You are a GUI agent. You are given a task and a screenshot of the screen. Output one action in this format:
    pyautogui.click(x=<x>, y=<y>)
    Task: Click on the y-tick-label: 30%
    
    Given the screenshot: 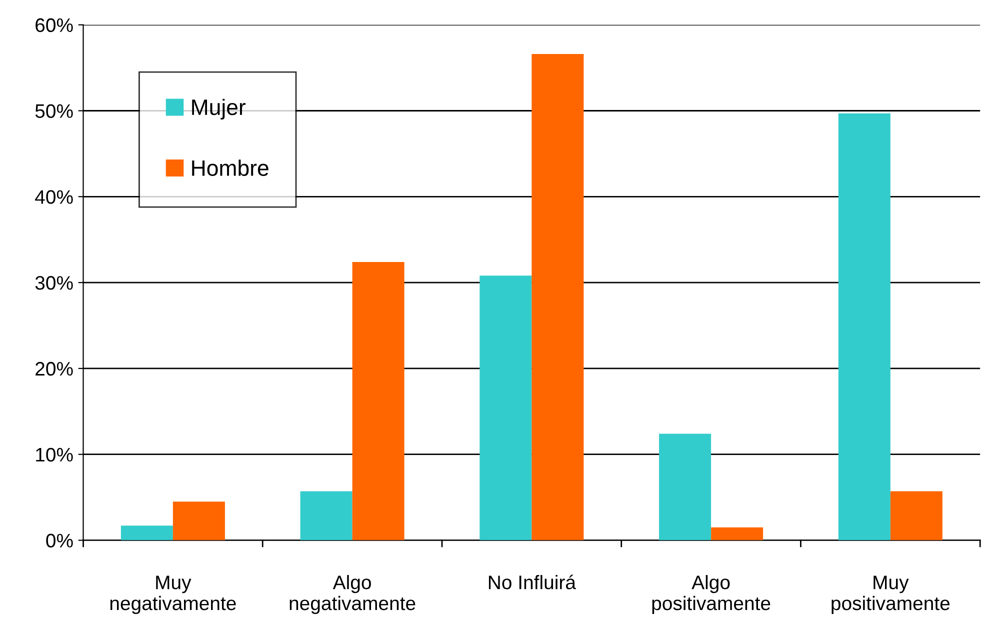 What is the action you would take?
    pyautogui.click(x=54, y=283)
    